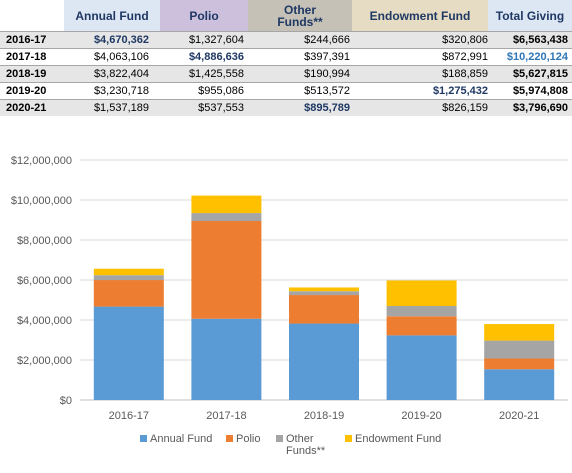  I want to click on x-tick-label: 2018-19, so click(324, 416).